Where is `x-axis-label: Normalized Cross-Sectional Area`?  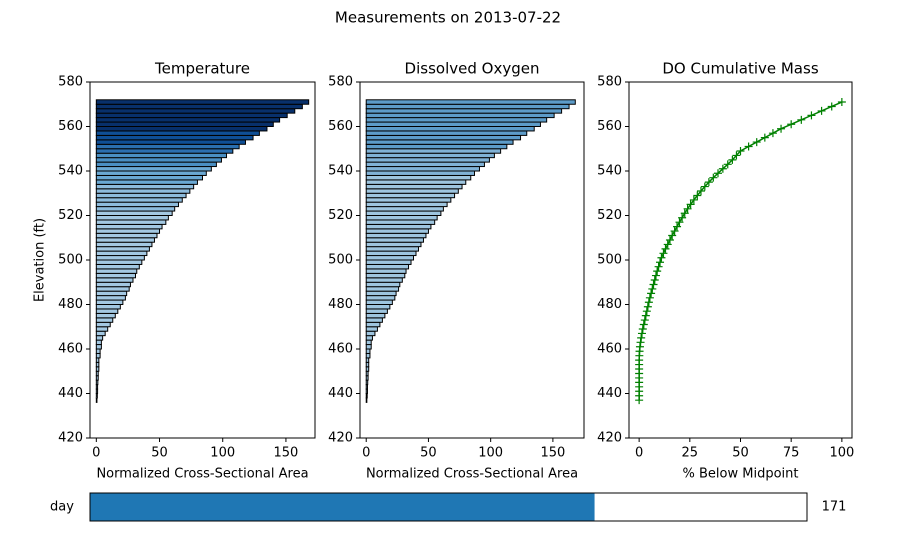
x-axis-label: Normalized Cross-Sectional Area is located at coordinates (202, 474).